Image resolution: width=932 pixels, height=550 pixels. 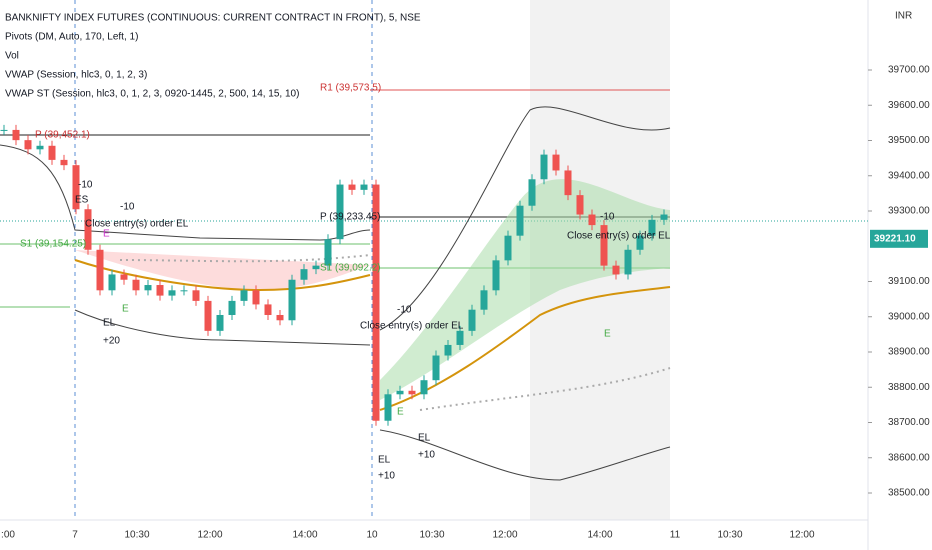 What do you see at coordinates (909, 316) in the screenshot?
I see `y-tick-label: 39000.00` at bounding box center [909, 316].